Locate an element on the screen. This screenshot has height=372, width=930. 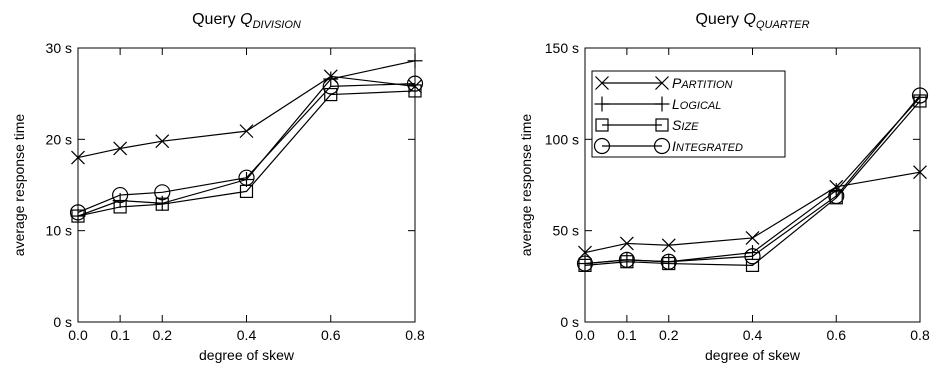
legend-item-logical: LOGICAL is located at coordinates (657, 104).